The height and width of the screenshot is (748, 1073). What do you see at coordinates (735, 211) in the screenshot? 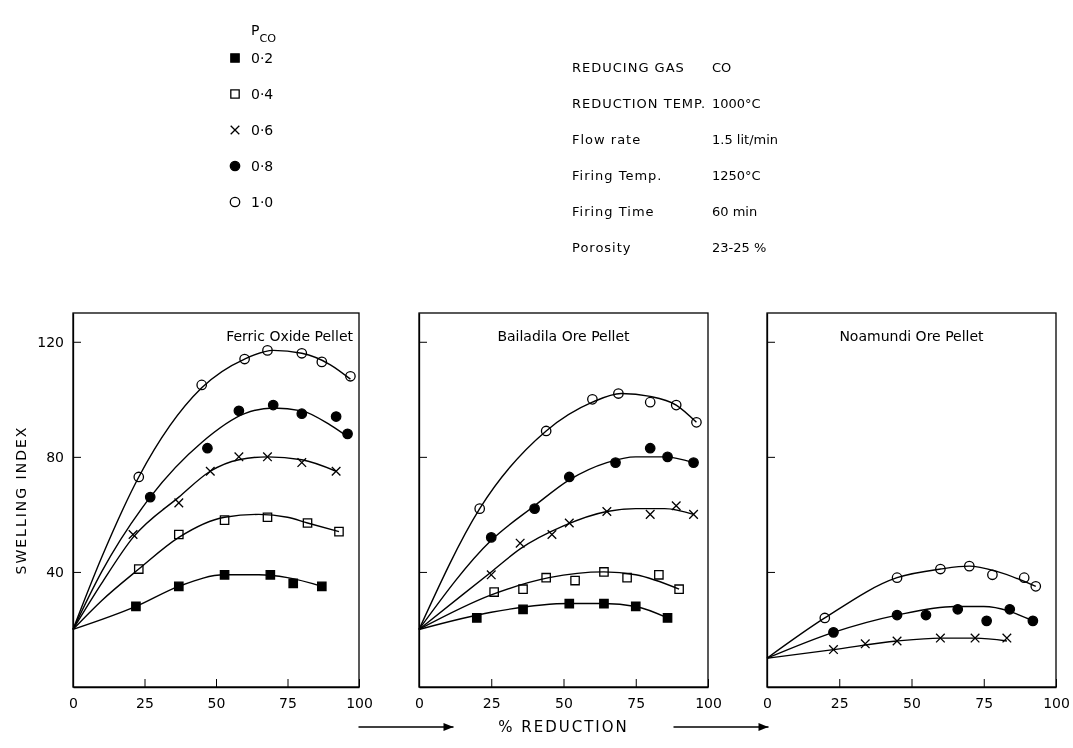
I see `text: 60 min` at bounding box center [735, 211].